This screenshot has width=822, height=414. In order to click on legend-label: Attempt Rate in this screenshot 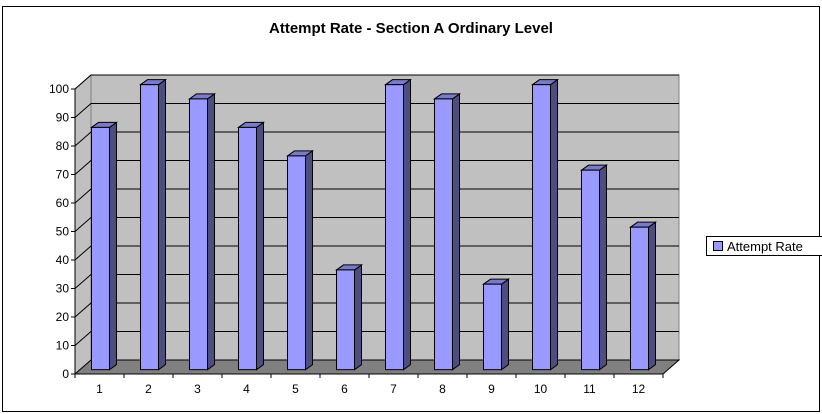, I will do `click(765, 246)`.